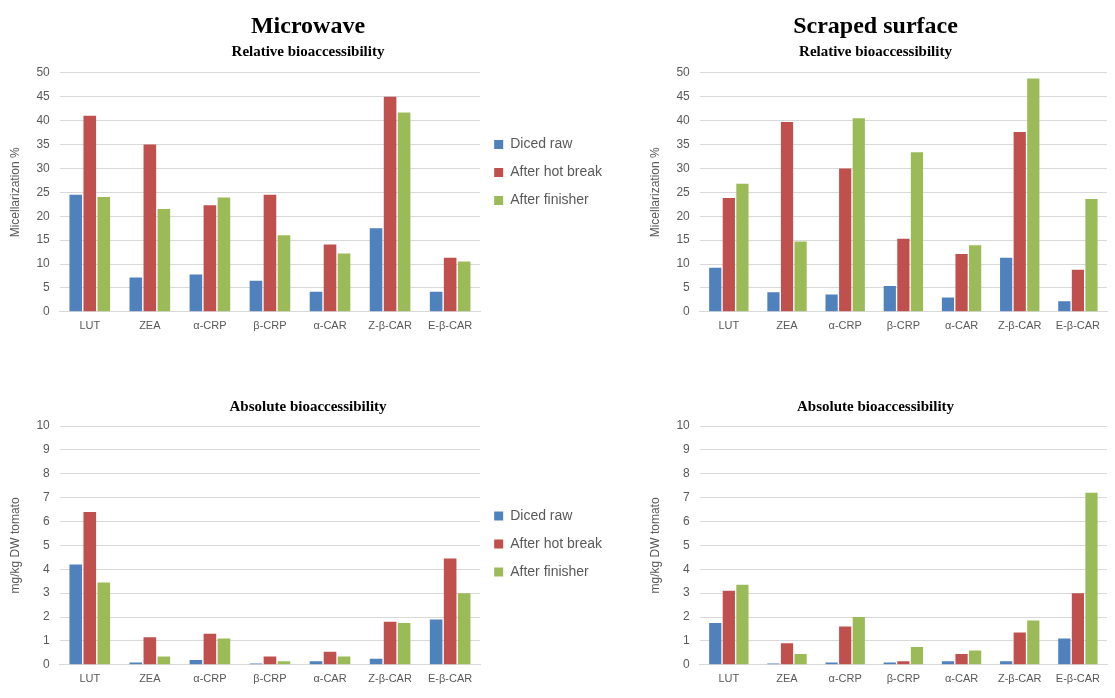 The height and width of the screenshot is (698, 1115). Describe the element at coordinates (654, 192) in the screenshot. I see `y-axis-title: Micellarization %` at that location.